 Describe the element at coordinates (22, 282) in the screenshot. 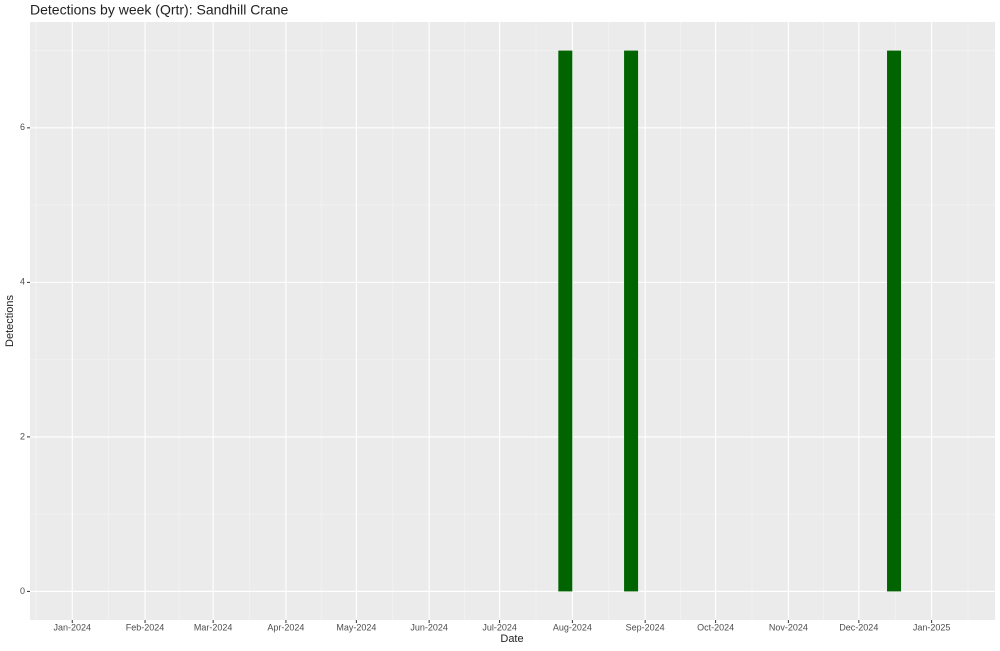

I see `y-tick-label: 4` at that location.